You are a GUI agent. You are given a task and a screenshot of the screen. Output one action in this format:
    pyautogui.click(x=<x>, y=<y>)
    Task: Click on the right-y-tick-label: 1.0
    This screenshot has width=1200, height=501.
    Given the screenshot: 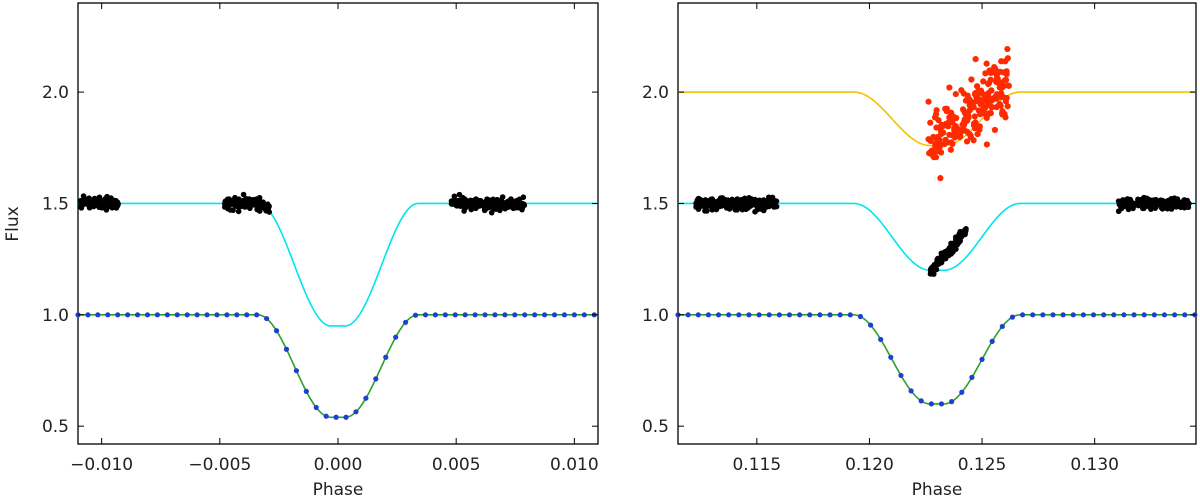 What is the action you would take?
    pyautogui.click(x=655, y=316)
    